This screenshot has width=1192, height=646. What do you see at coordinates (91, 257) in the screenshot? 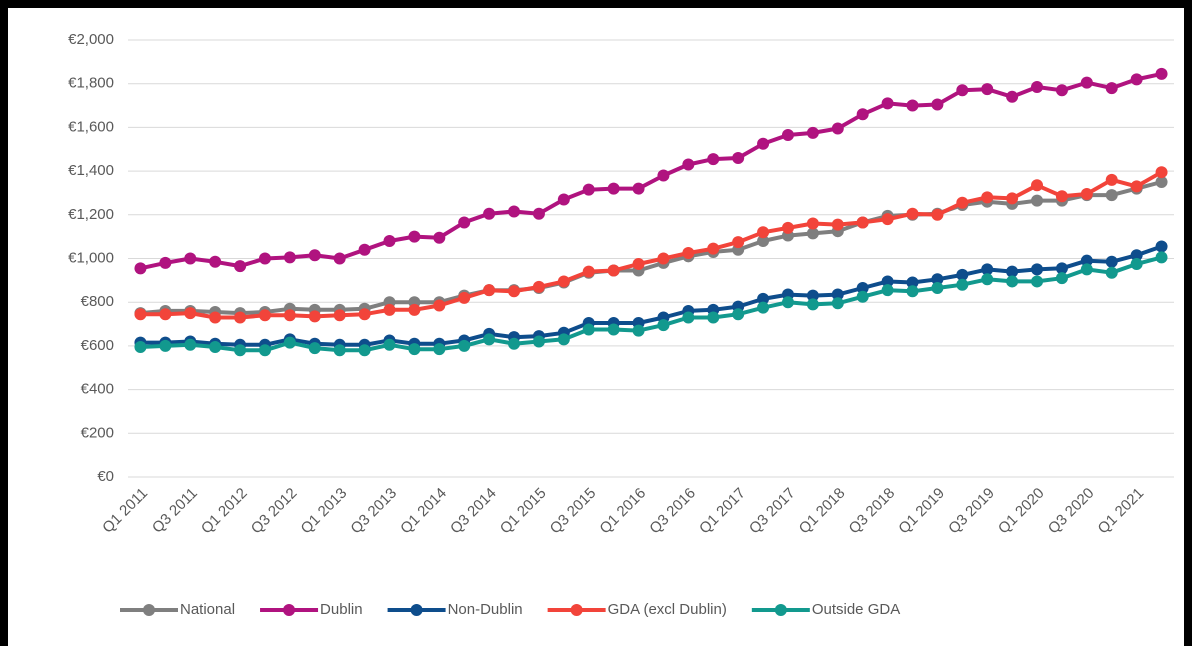
I see `y-tick-label: €1,000` at bounding box center [91, 257].